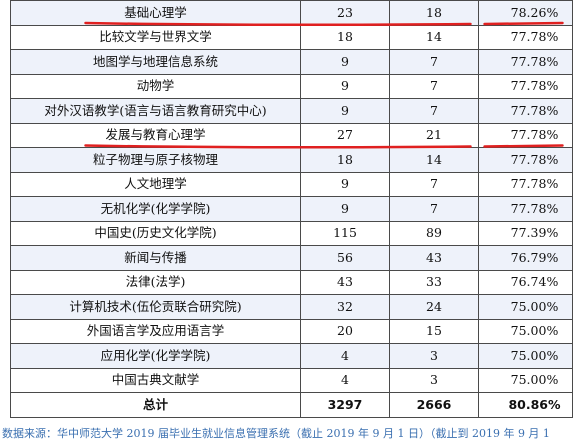  What do you see at coordinates (525, 282) in the screenshot?
I see `rate-cell: 76.74%` at bounding box center [525, 282].